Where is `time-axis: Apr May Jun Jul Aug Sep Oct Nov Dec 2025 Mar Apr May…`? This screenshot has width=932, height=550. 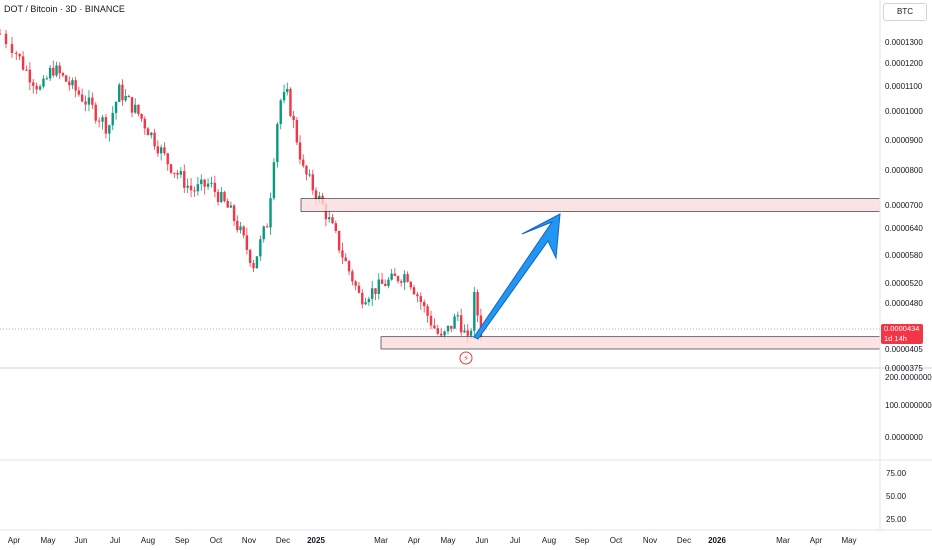
time-axis: Apr May Jun Jul Aug Sep Oct Nov Dec 2025 Mar Apr May… is located at coordinates (432, 540).